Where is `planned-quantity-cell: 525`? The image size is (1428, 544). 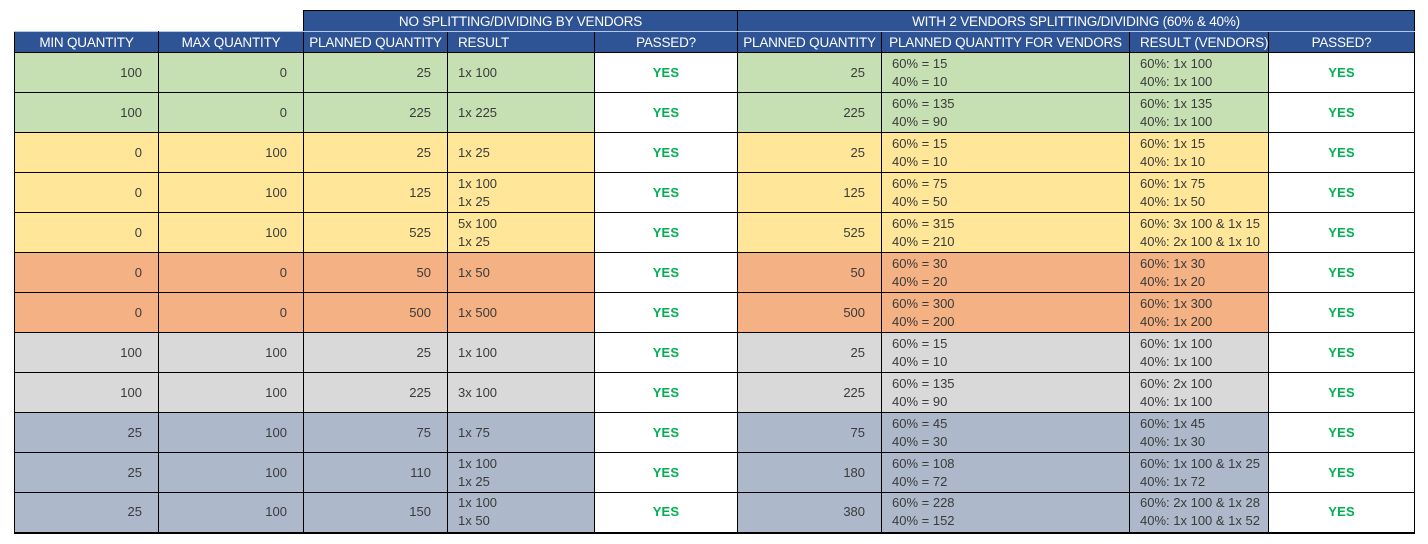 planned-quantity-cell: 525 is located at coordinates (375, 232).